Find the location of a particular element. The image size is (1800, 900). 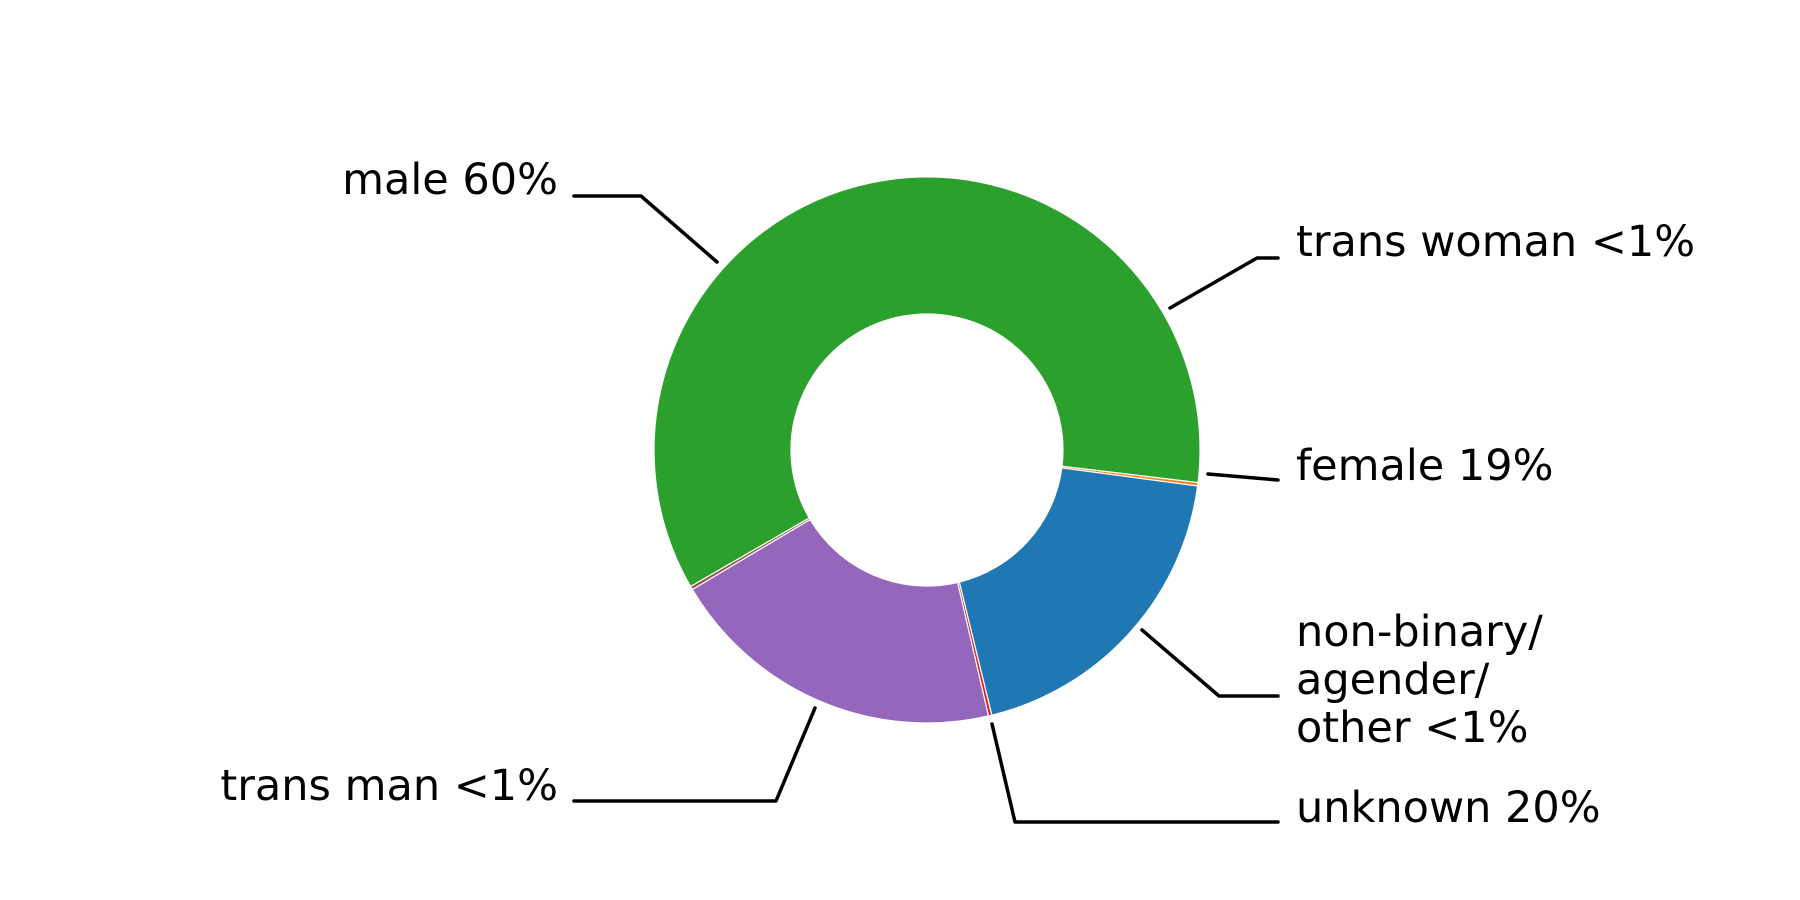

slice-label-4: unknown 20% is located at coordinates (1448, 808).